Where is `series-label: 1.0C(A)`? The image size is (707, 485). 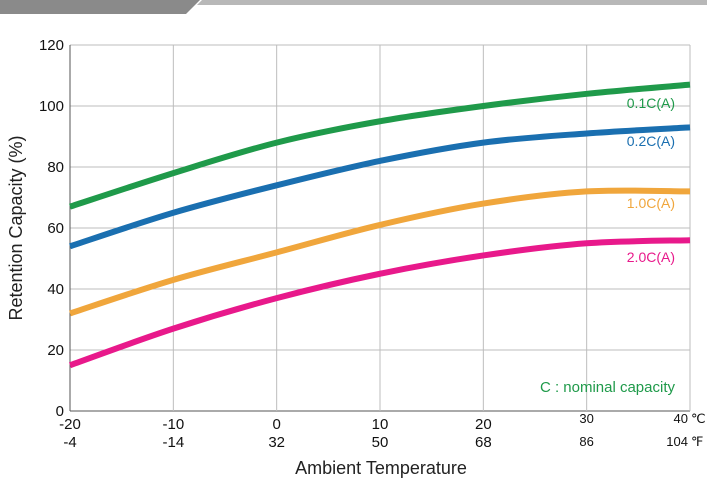 series-label: 1.0C(A) is located at coordinates (651, 203).